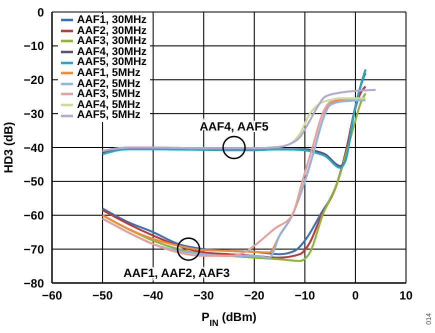 The width and height of the screenshot is (435, 333). Describe the element at coordinates (112, 41) in the screenshot. I see `legend-label: AAF3, 30MHz` at that location.